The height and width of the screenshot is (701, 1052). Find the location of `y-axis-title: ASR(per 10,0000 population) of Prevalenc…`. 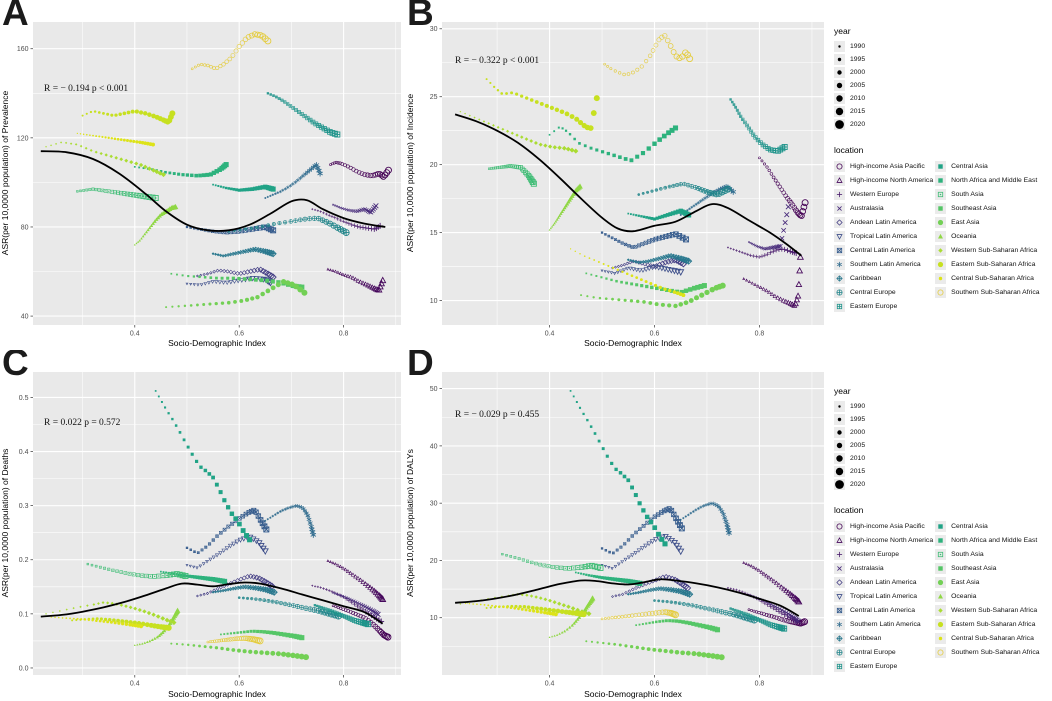

y-axis-title: ASR(per 10,0000 population) of Prevalenc… is located at coordinates (5, 173).